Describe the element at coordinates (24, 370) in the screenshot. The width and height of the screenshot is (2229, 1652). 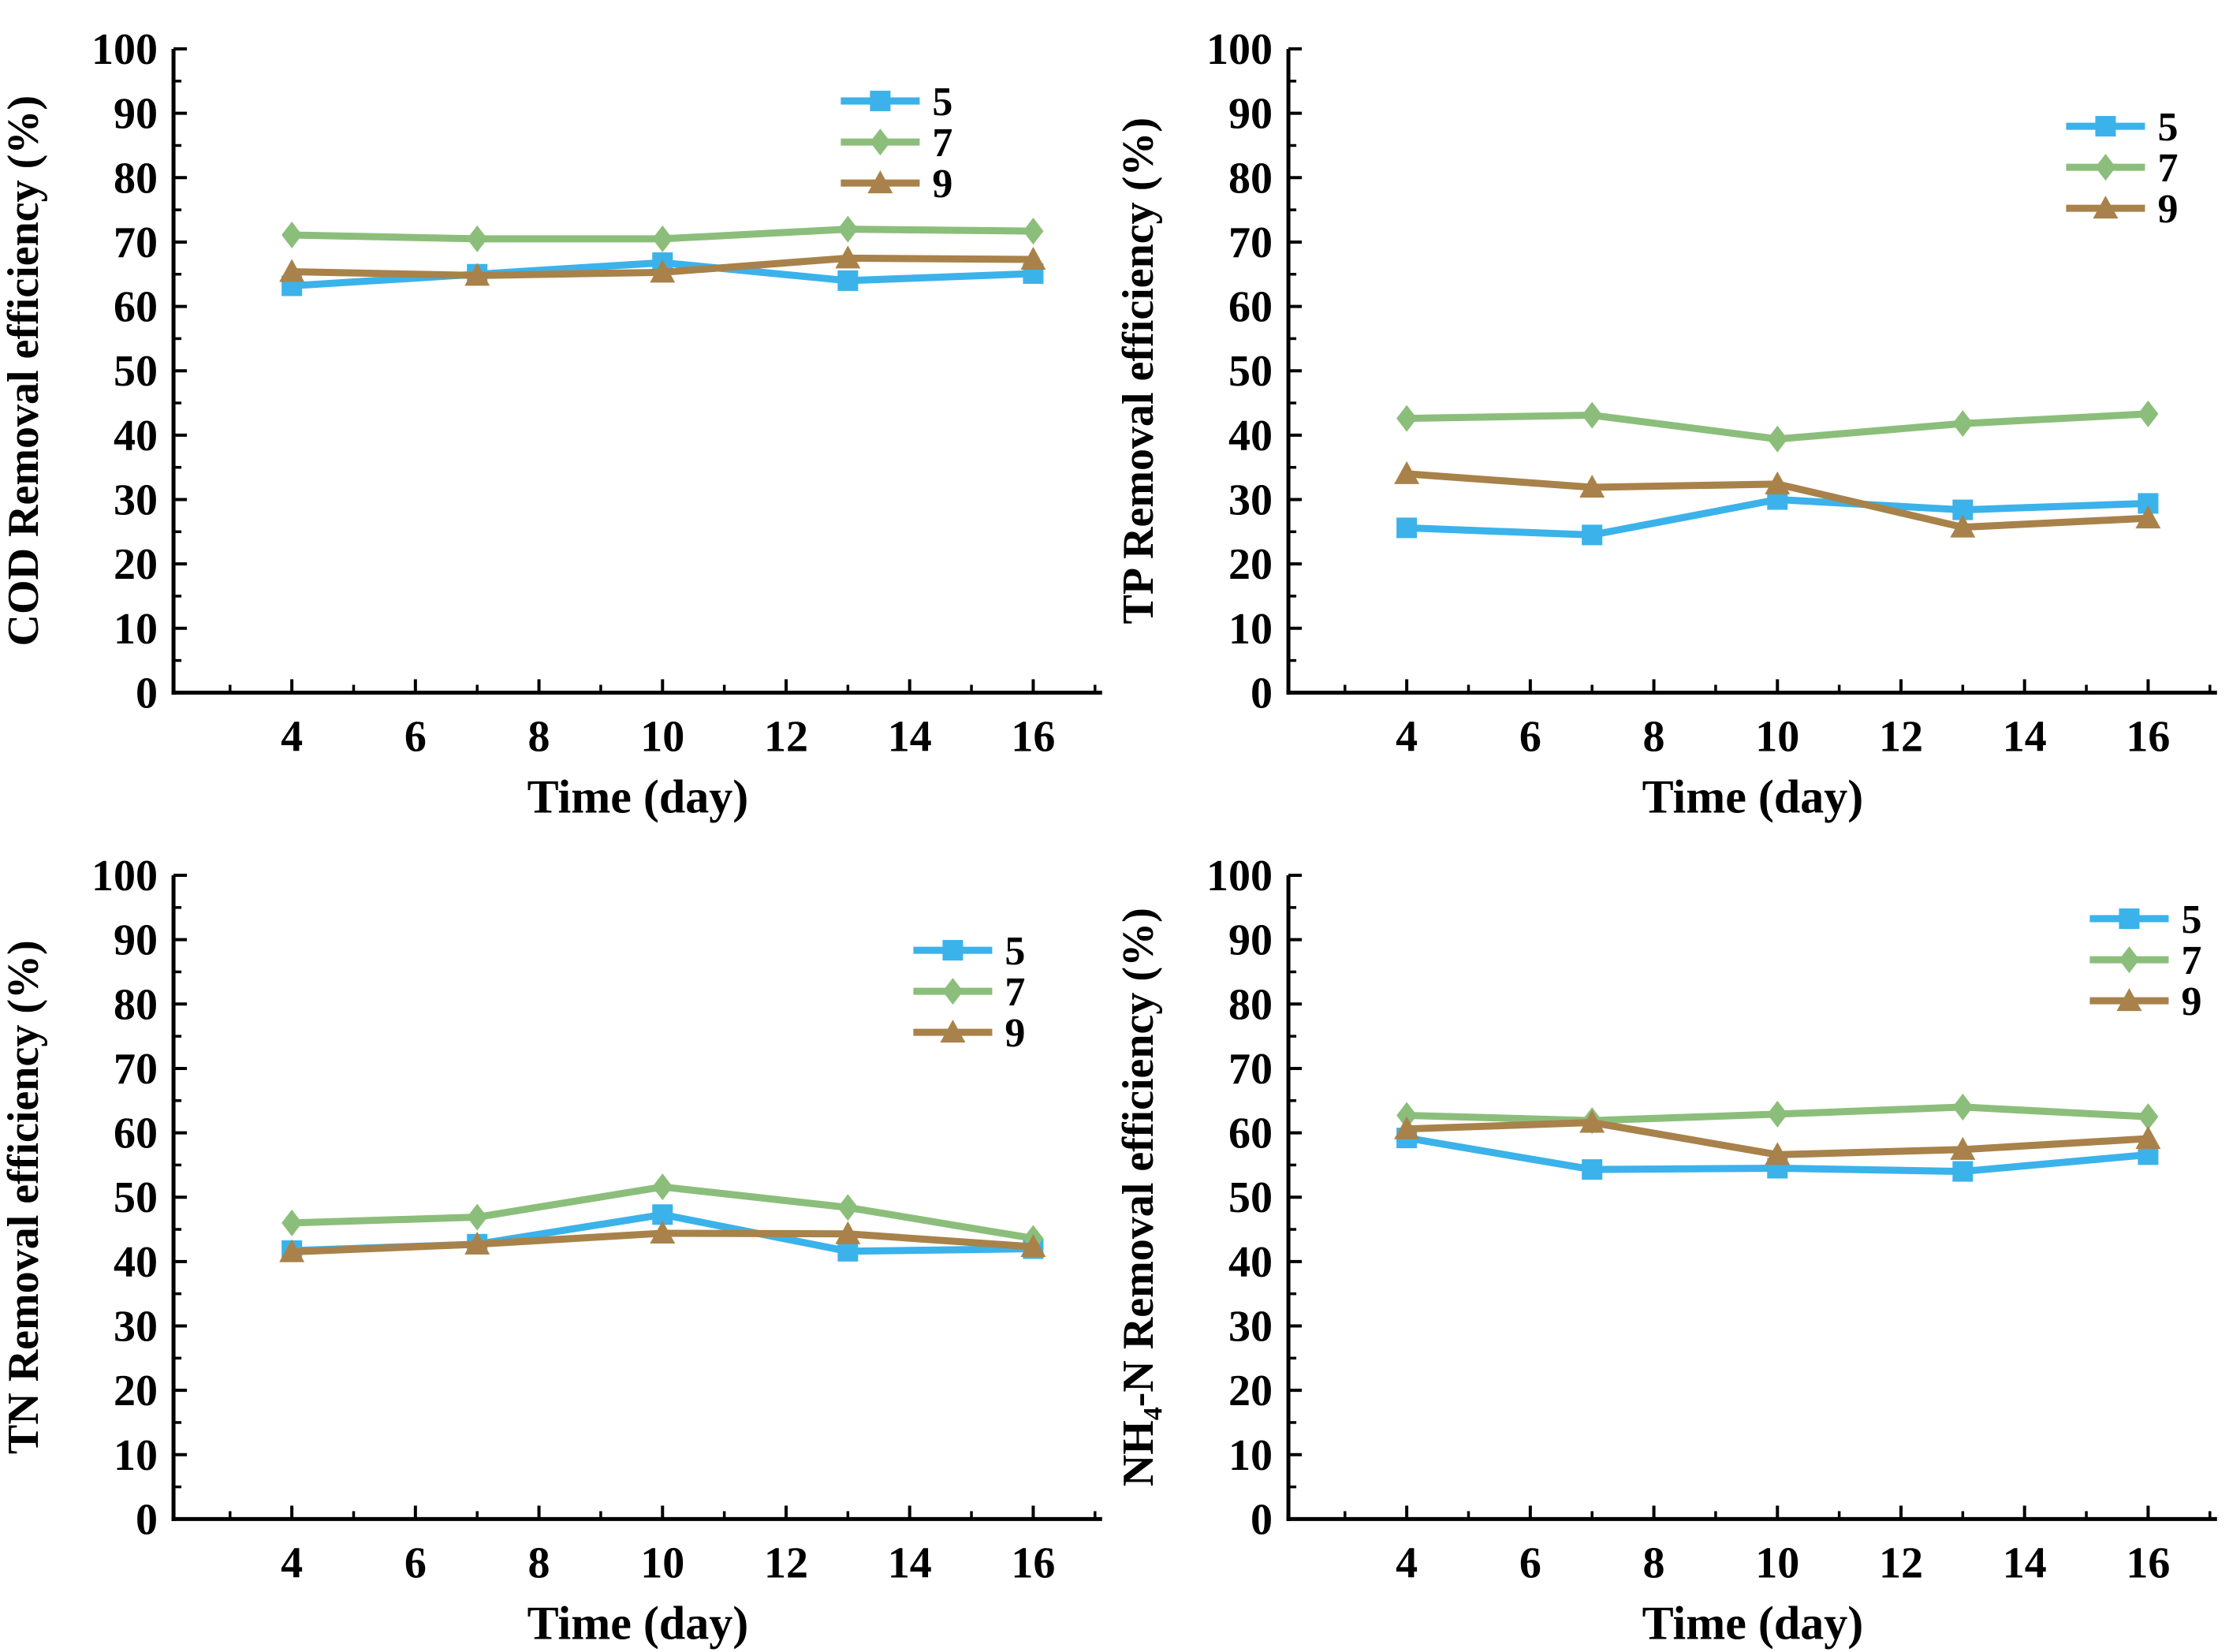
I see `y-axis-title: COD Removal efficiency (%)` at that location.